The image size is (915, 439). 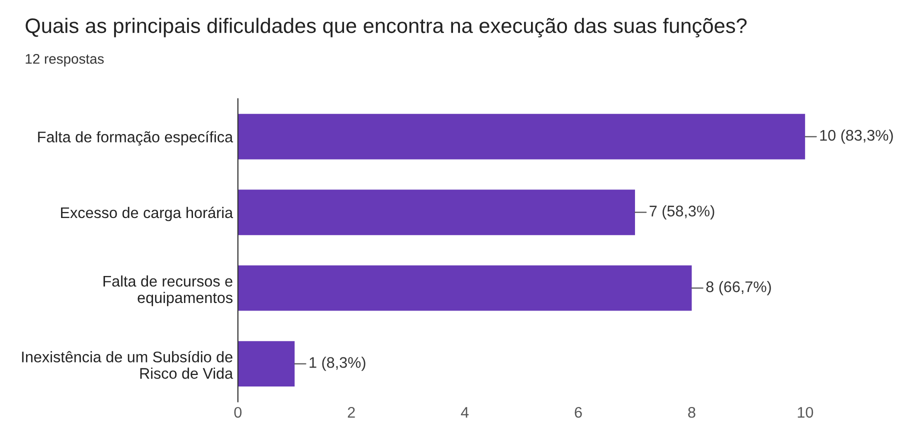 What do you see at coordinates (682, 212) in the screenshot?
I see `data-label: 7 (58,3%)` at bounding box center [682, 212].